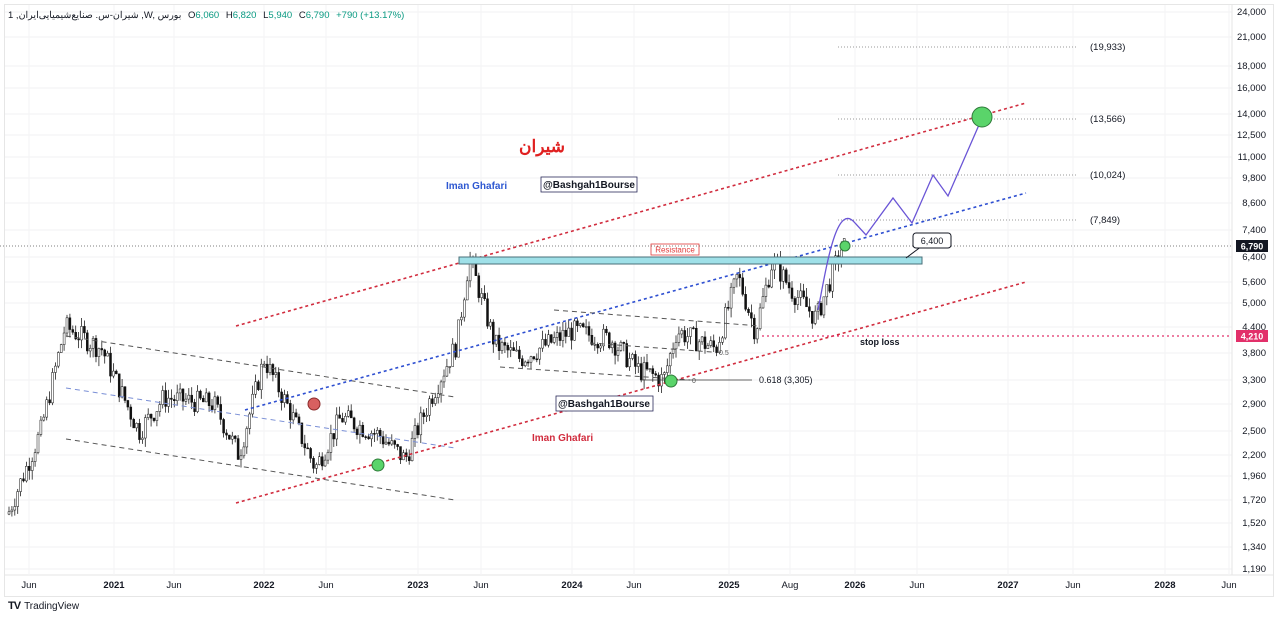  Describe the element at coordinates (572, 585) in the screenshot. I see `time-tick: 2024` at that location.